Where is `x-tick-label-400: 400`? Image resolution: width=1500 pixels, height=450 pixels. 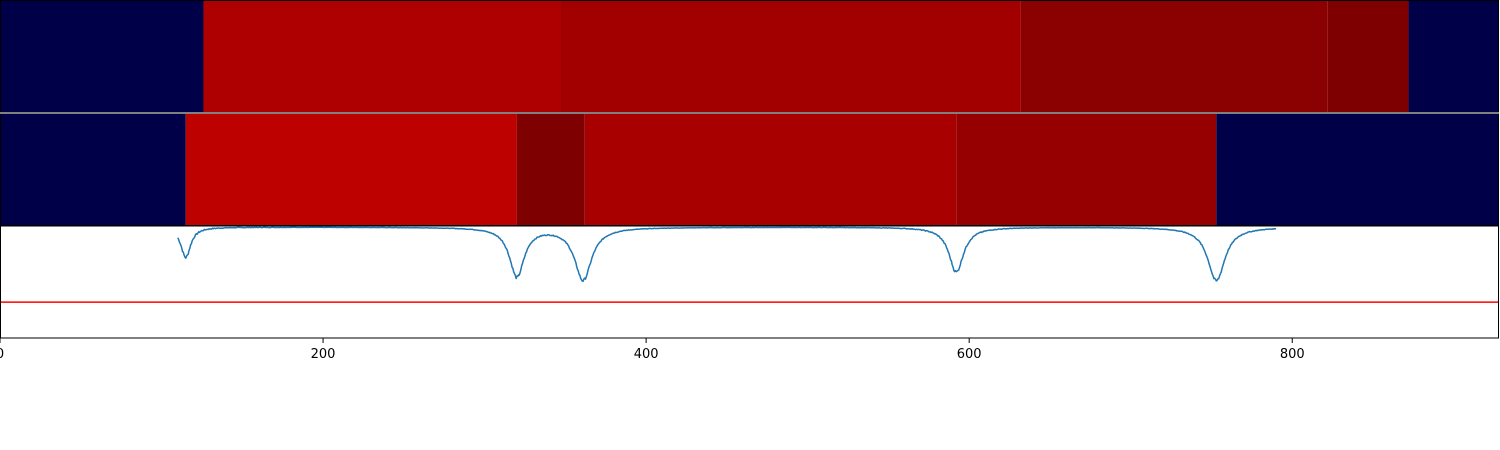
x-tick-label-400: 400 is located at coordinates (646, 354).